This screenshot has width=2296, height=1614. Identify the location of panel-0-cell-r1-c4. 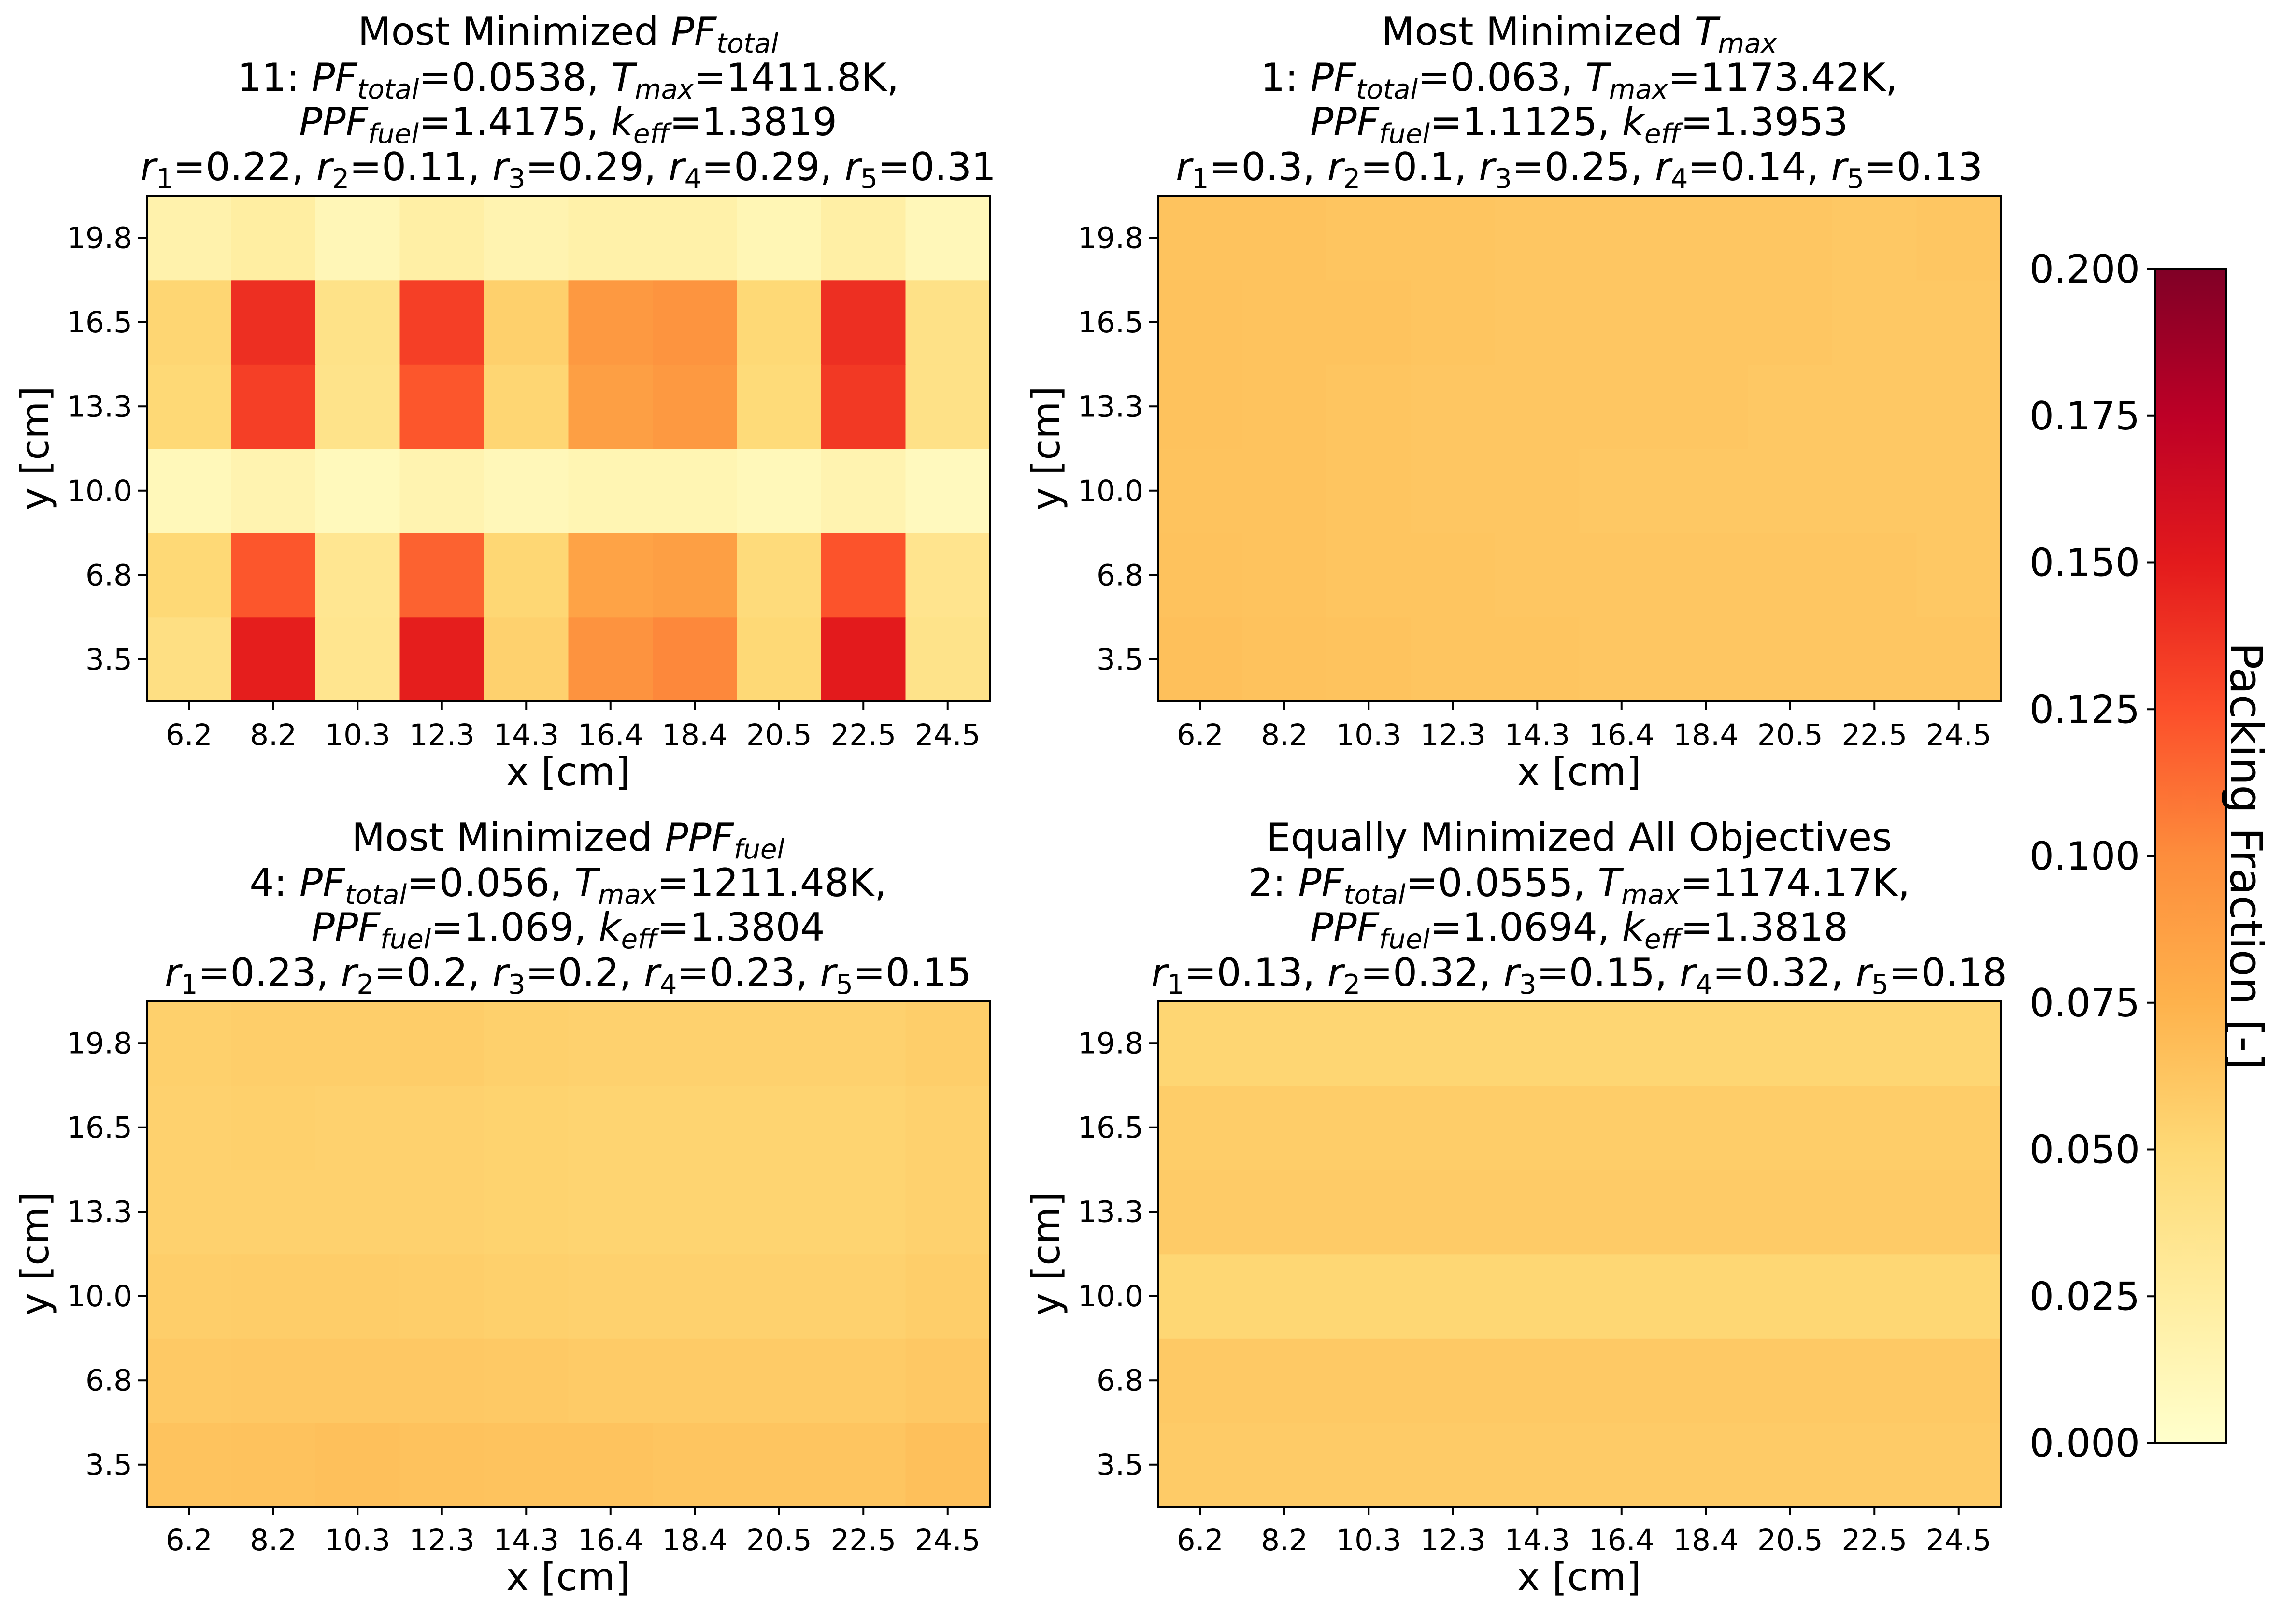
(526, 576).